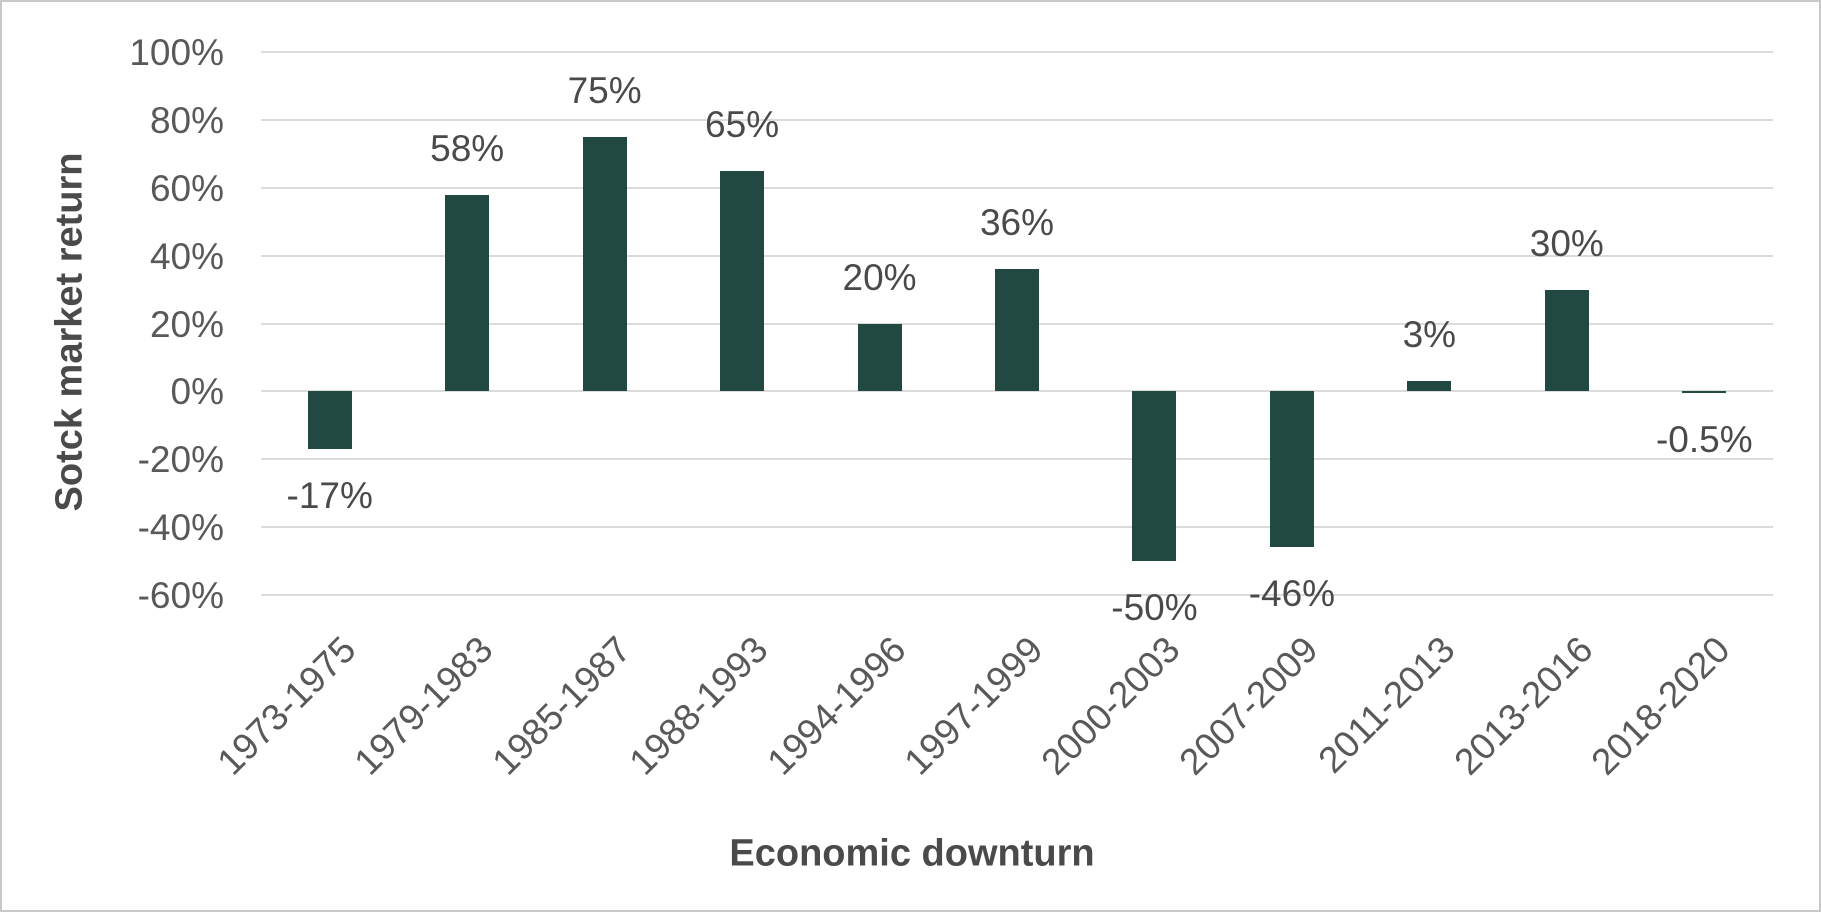 Image resolution: width=1821 pixels, height=912 pixels. What do you see at coordinates (186, 120) in the screenshot?
I see `y-tick-label: 80%` at bounding box center [186, 120].